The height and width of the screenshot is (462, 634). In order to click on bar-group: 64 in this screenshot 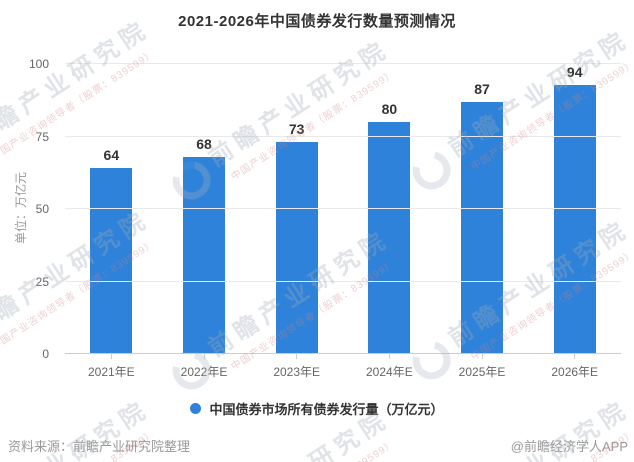, I will do `click(111, 209)`.